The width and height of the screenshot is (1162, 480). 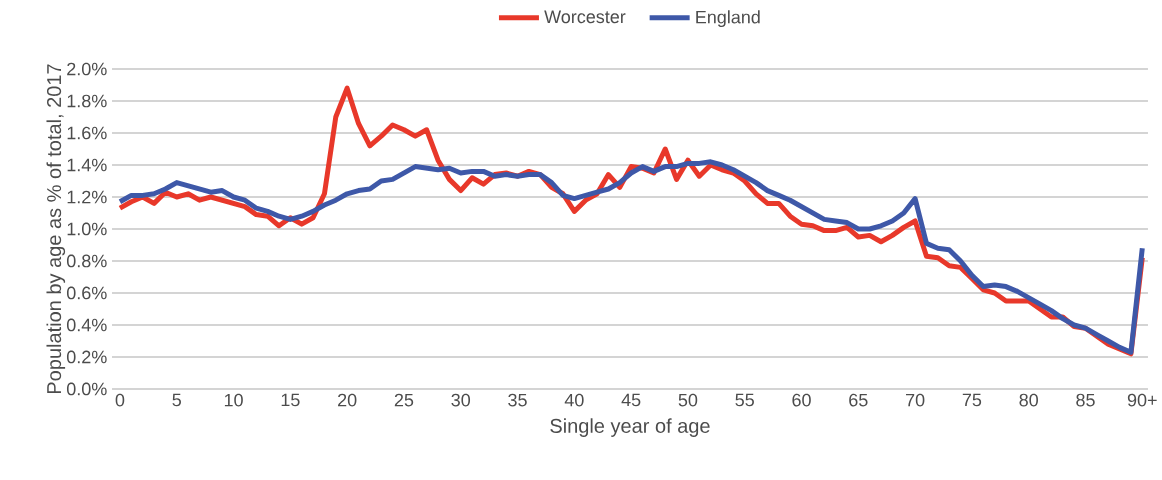 What do you see at coordinates (1085, 400) in the screenshot?
I see `x-tick-label: 85` at bounding box center [1085, 400].